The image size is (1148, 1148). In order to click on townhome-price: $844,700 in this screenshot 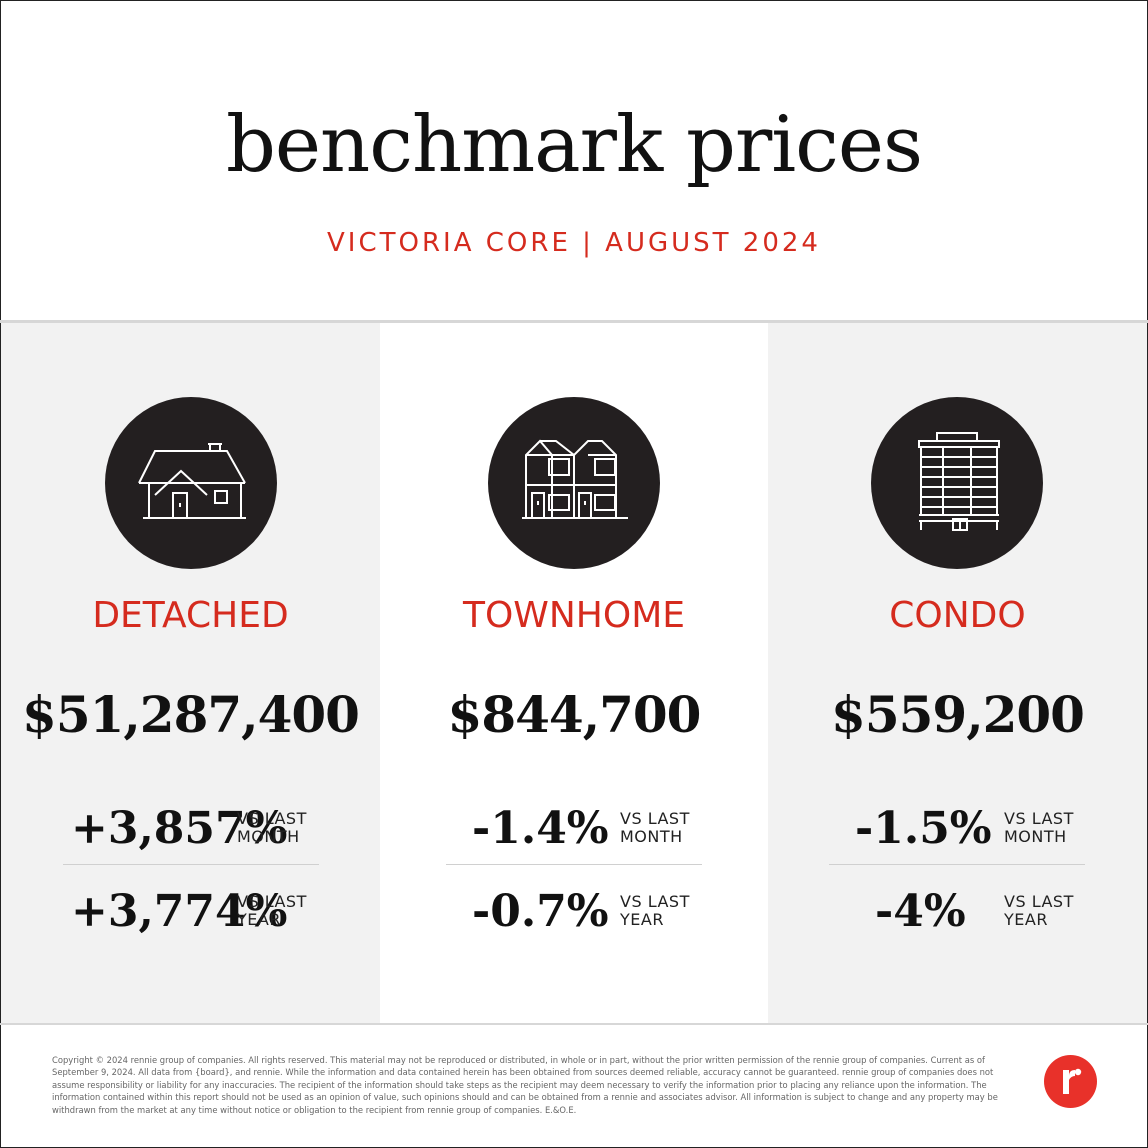, I will do `click(574, 714)`.